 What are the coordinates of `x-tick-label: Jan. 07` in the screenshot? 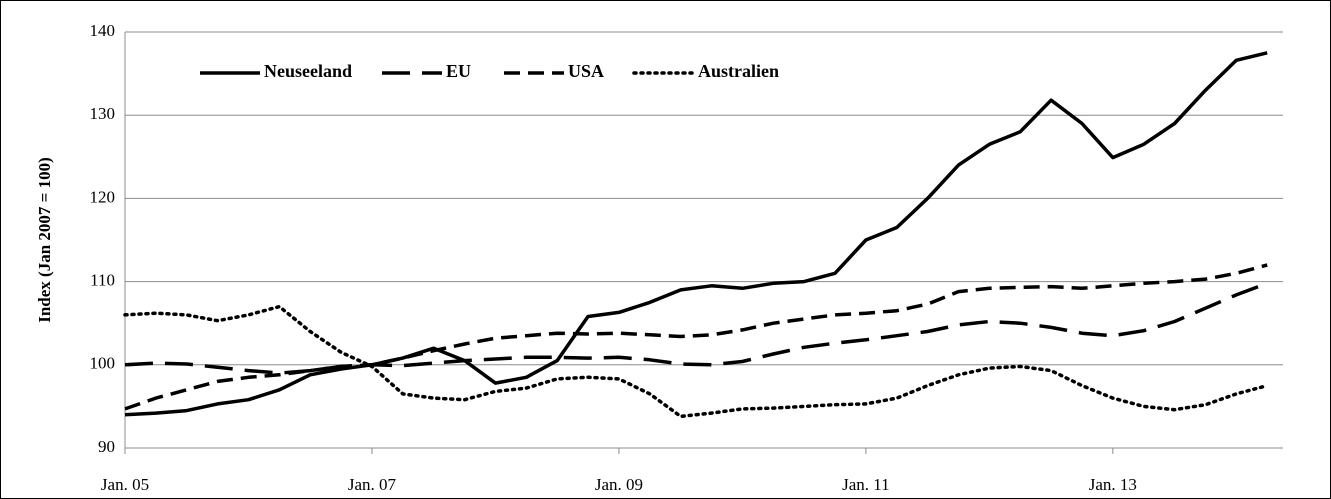 It's located at (372, 484).